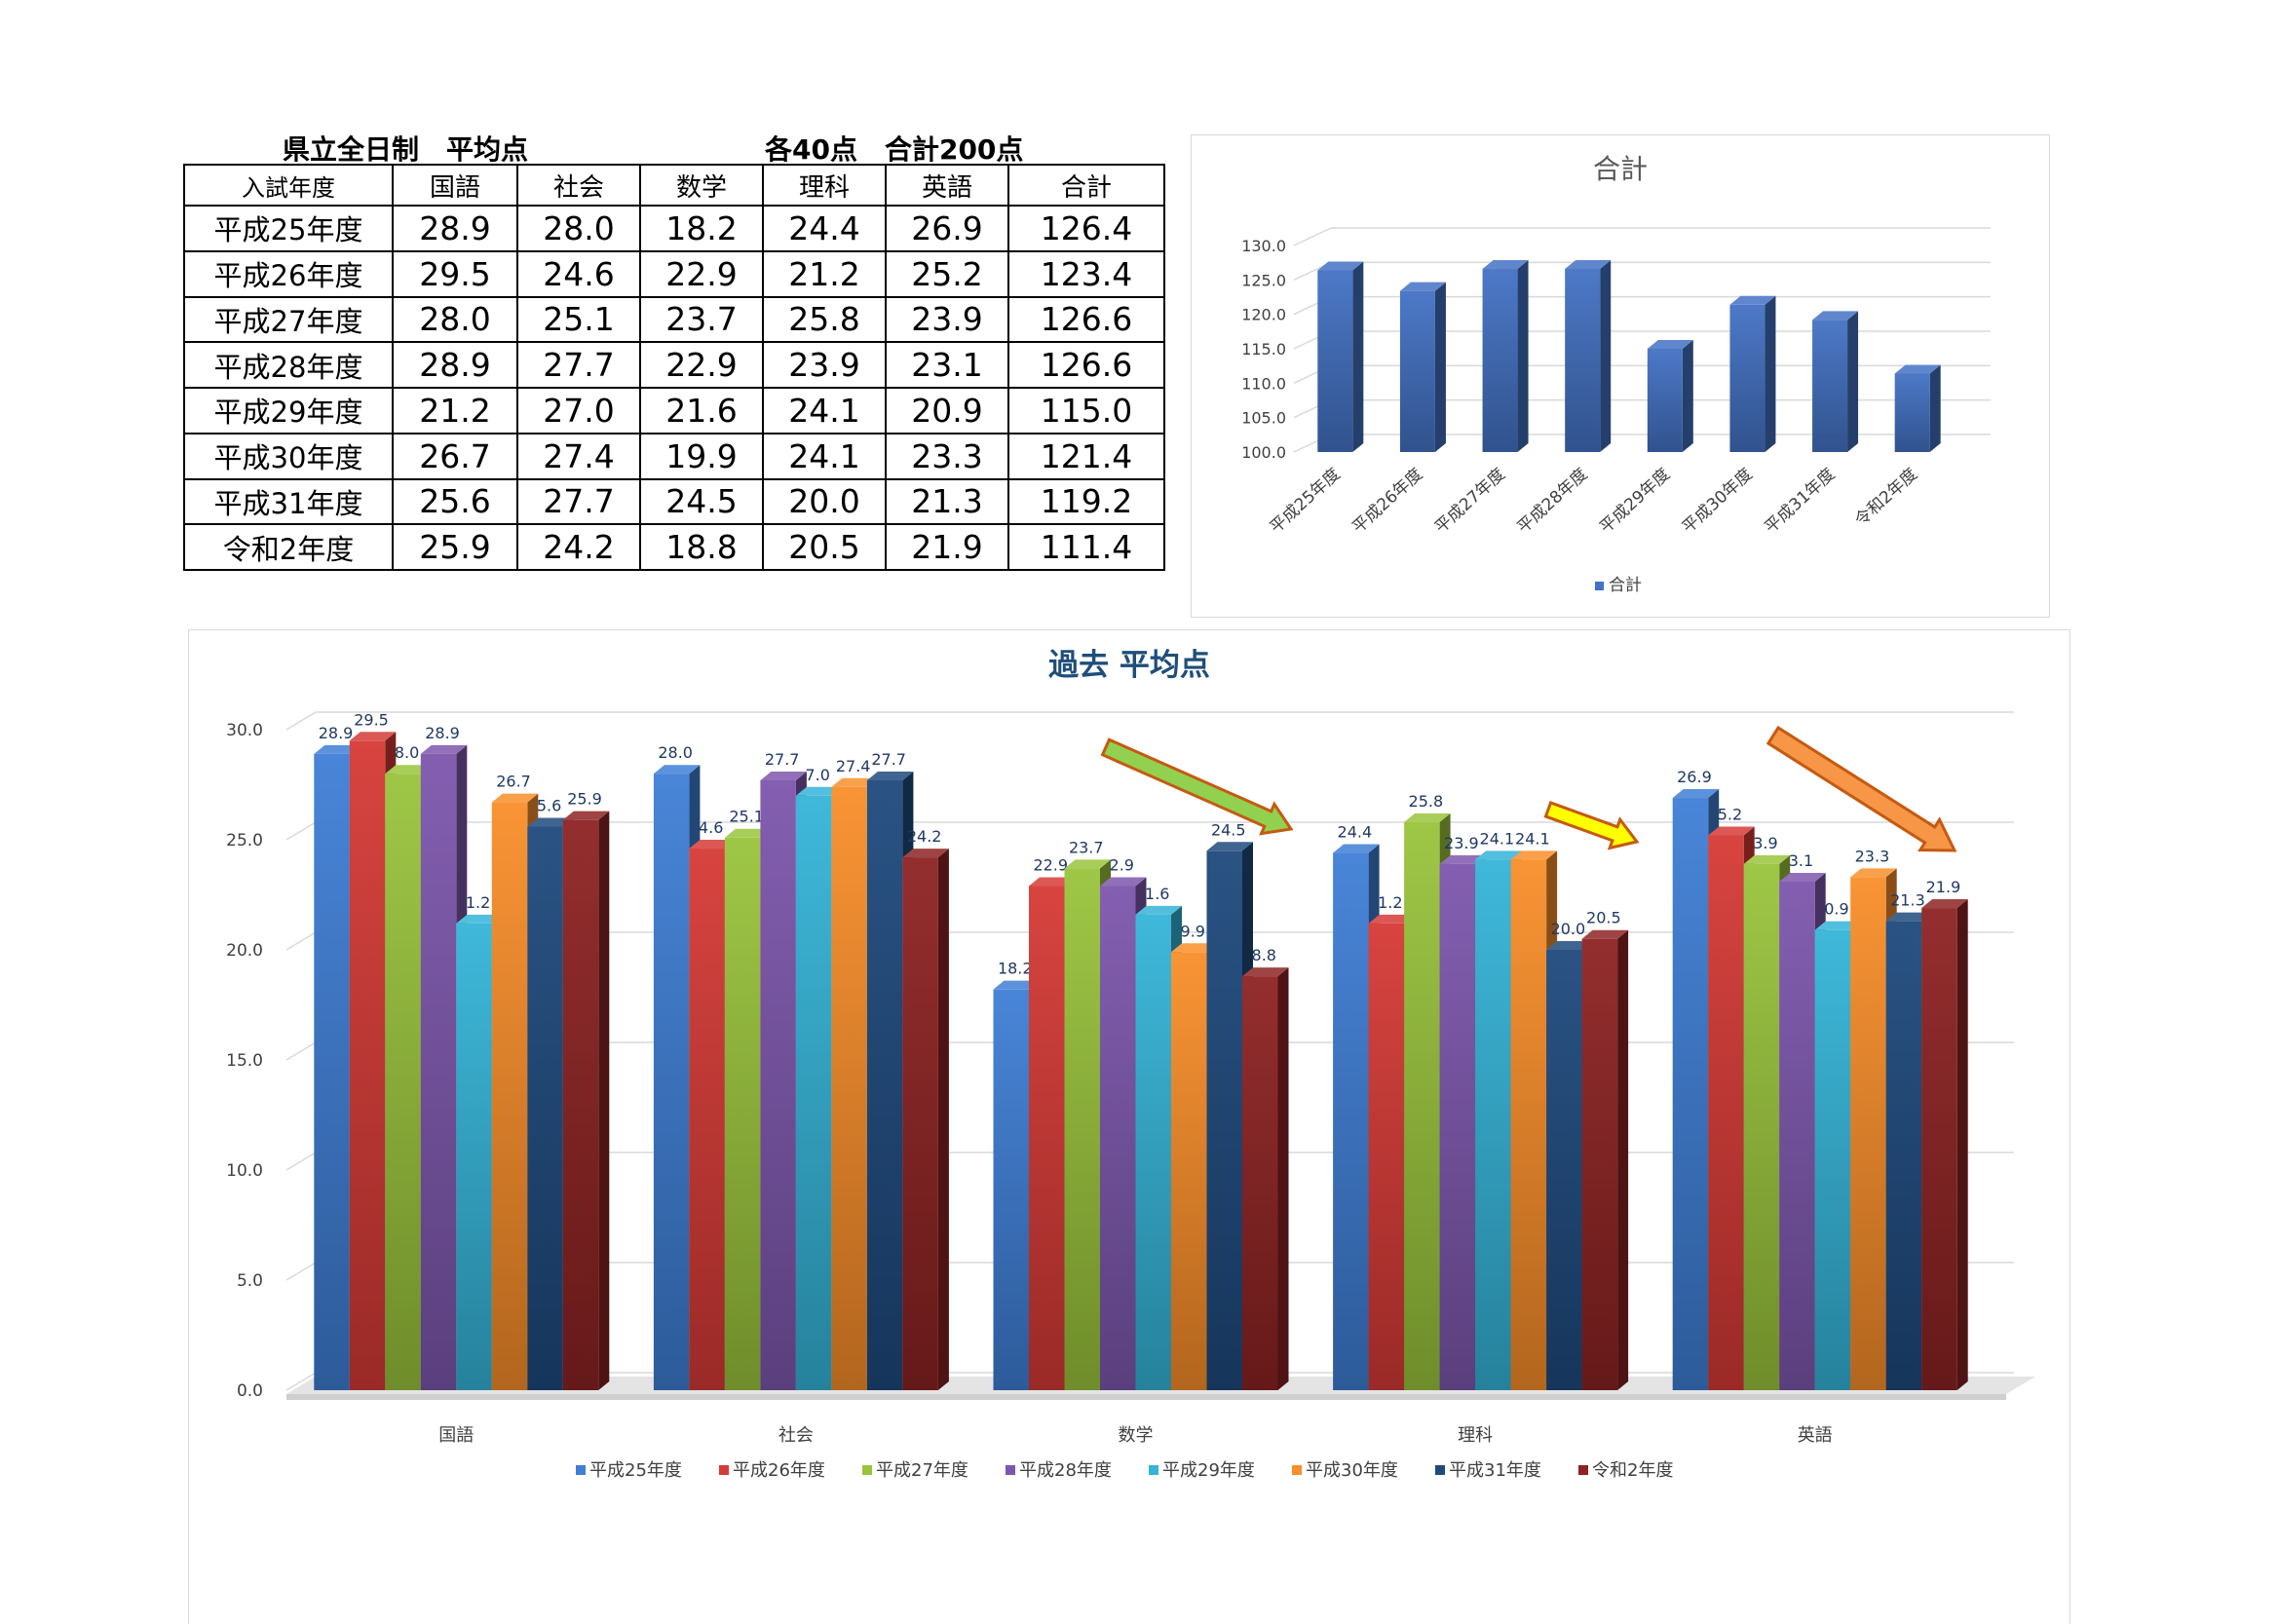 The width and height of the screenshot is (2278, 1624). I want to click on table-score-cell: 23.3, so click(947, 456).